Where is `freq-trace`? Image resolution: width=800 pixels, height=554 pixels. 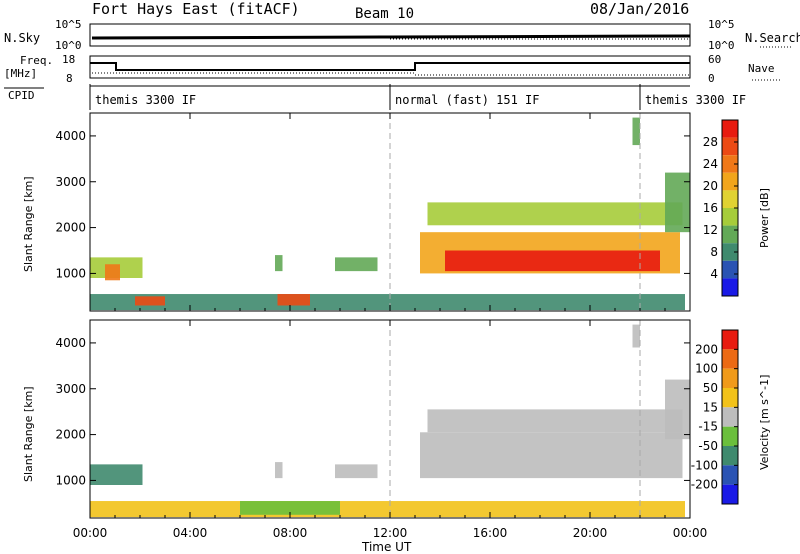
freq-trace is located at coordinates (390, 66).